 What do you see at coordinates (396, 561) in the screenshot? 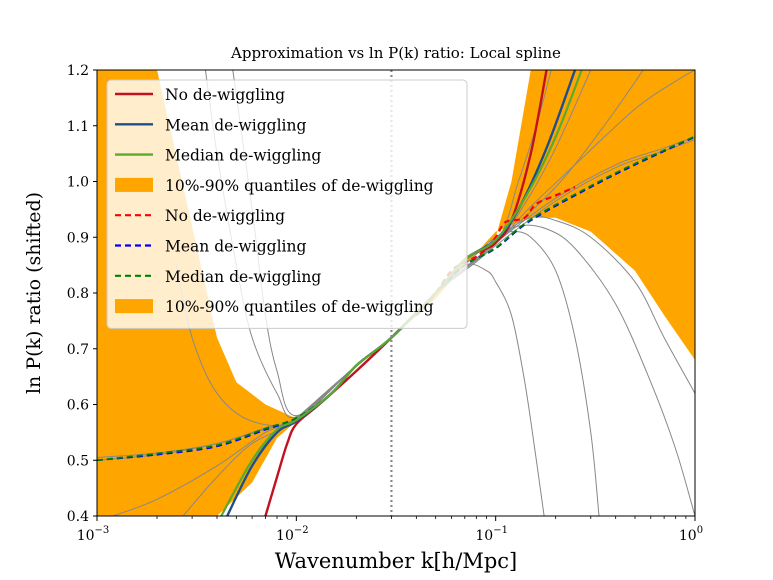
I see `x-axis-label: Wavenumber k[h/Mpc]` at bounding box center [396, 561].